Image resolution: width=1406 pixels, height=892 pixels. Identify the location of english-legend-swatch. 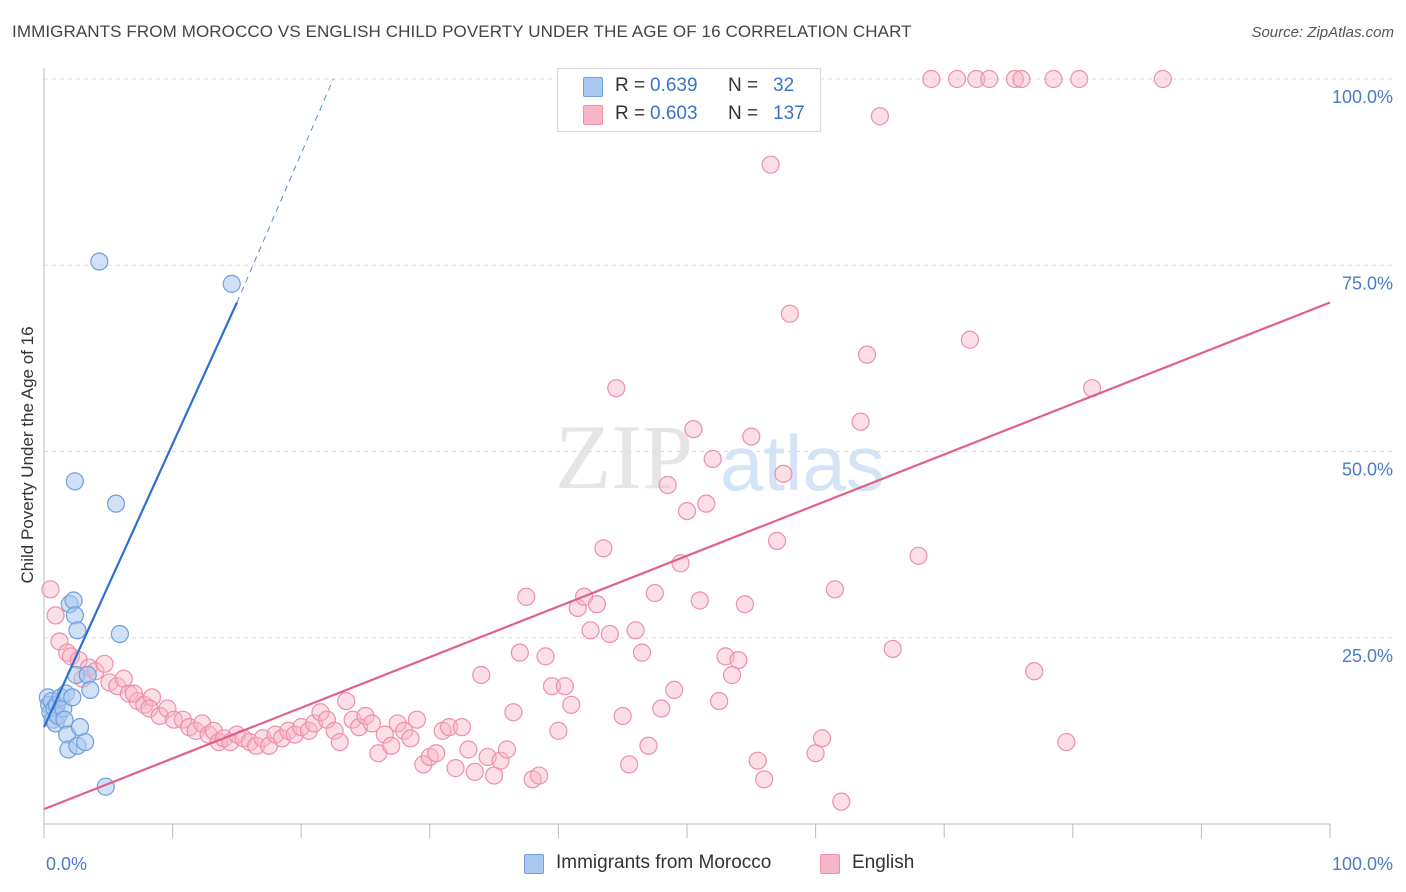
(830, 864).